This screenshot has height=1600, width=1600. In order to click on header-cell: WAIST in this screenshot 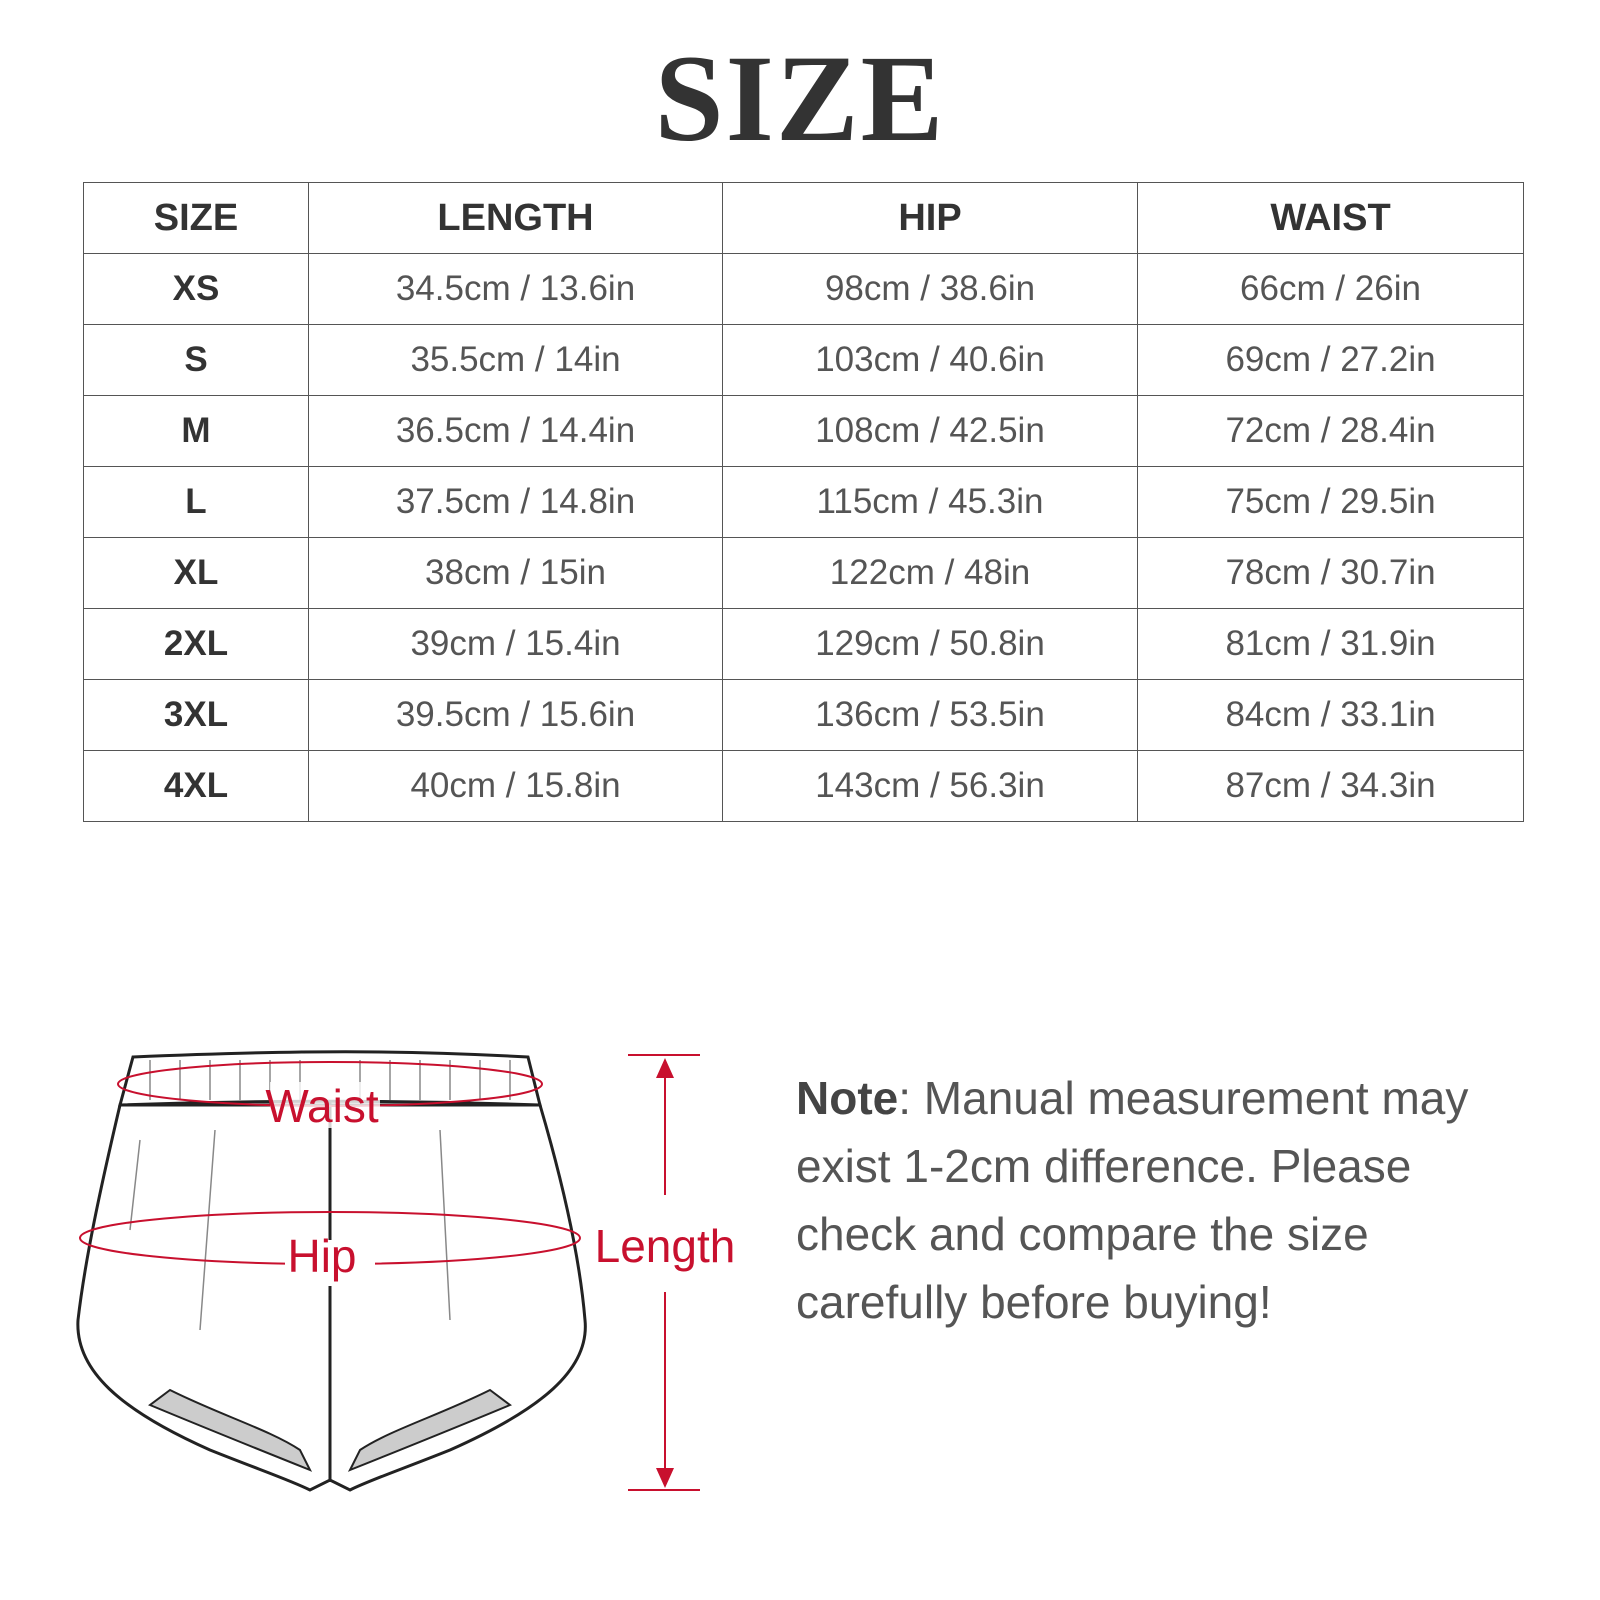, I will do `click(1330, 218)`.